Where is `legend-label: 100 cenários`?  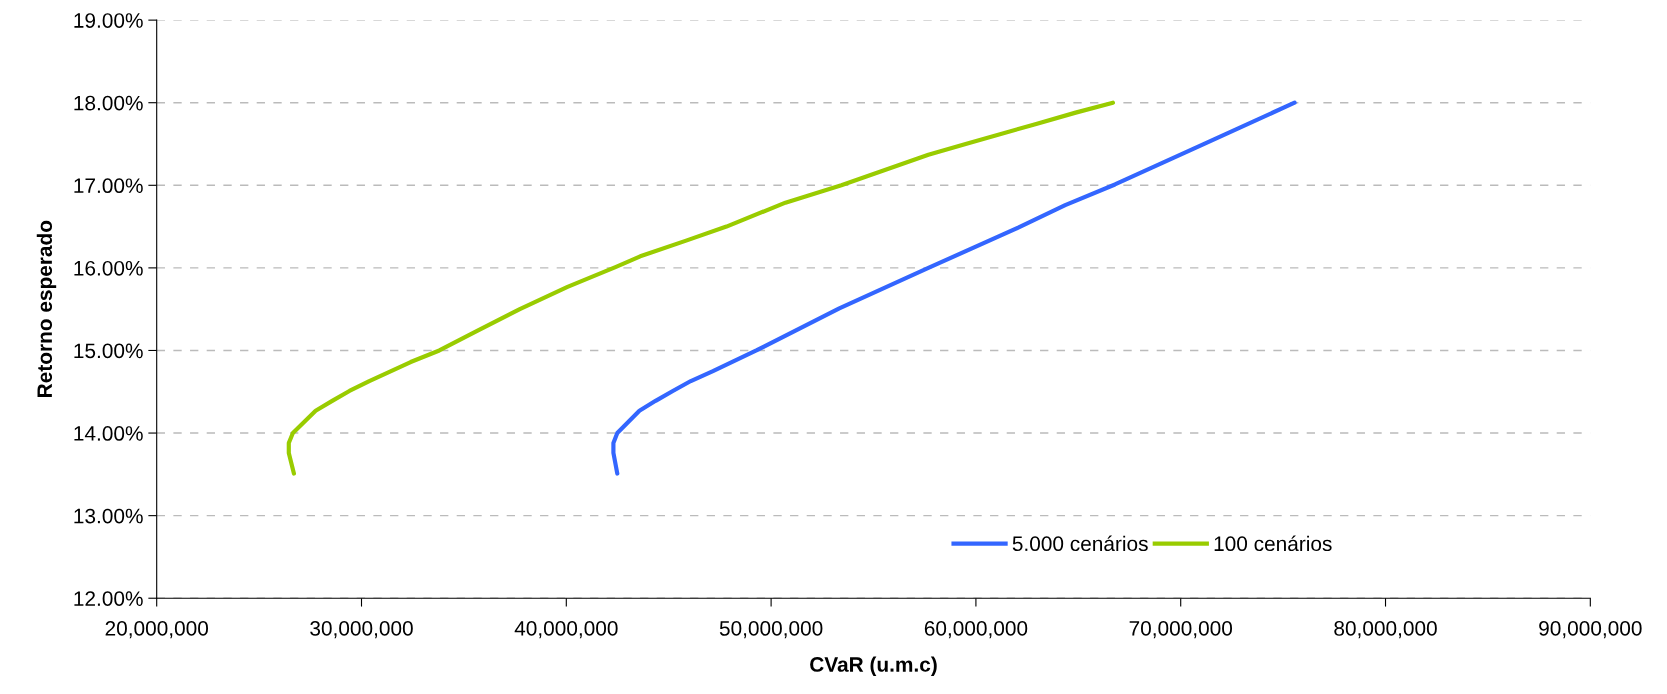
legend-label: 100 cenários is located at coordinates (1273, 543).